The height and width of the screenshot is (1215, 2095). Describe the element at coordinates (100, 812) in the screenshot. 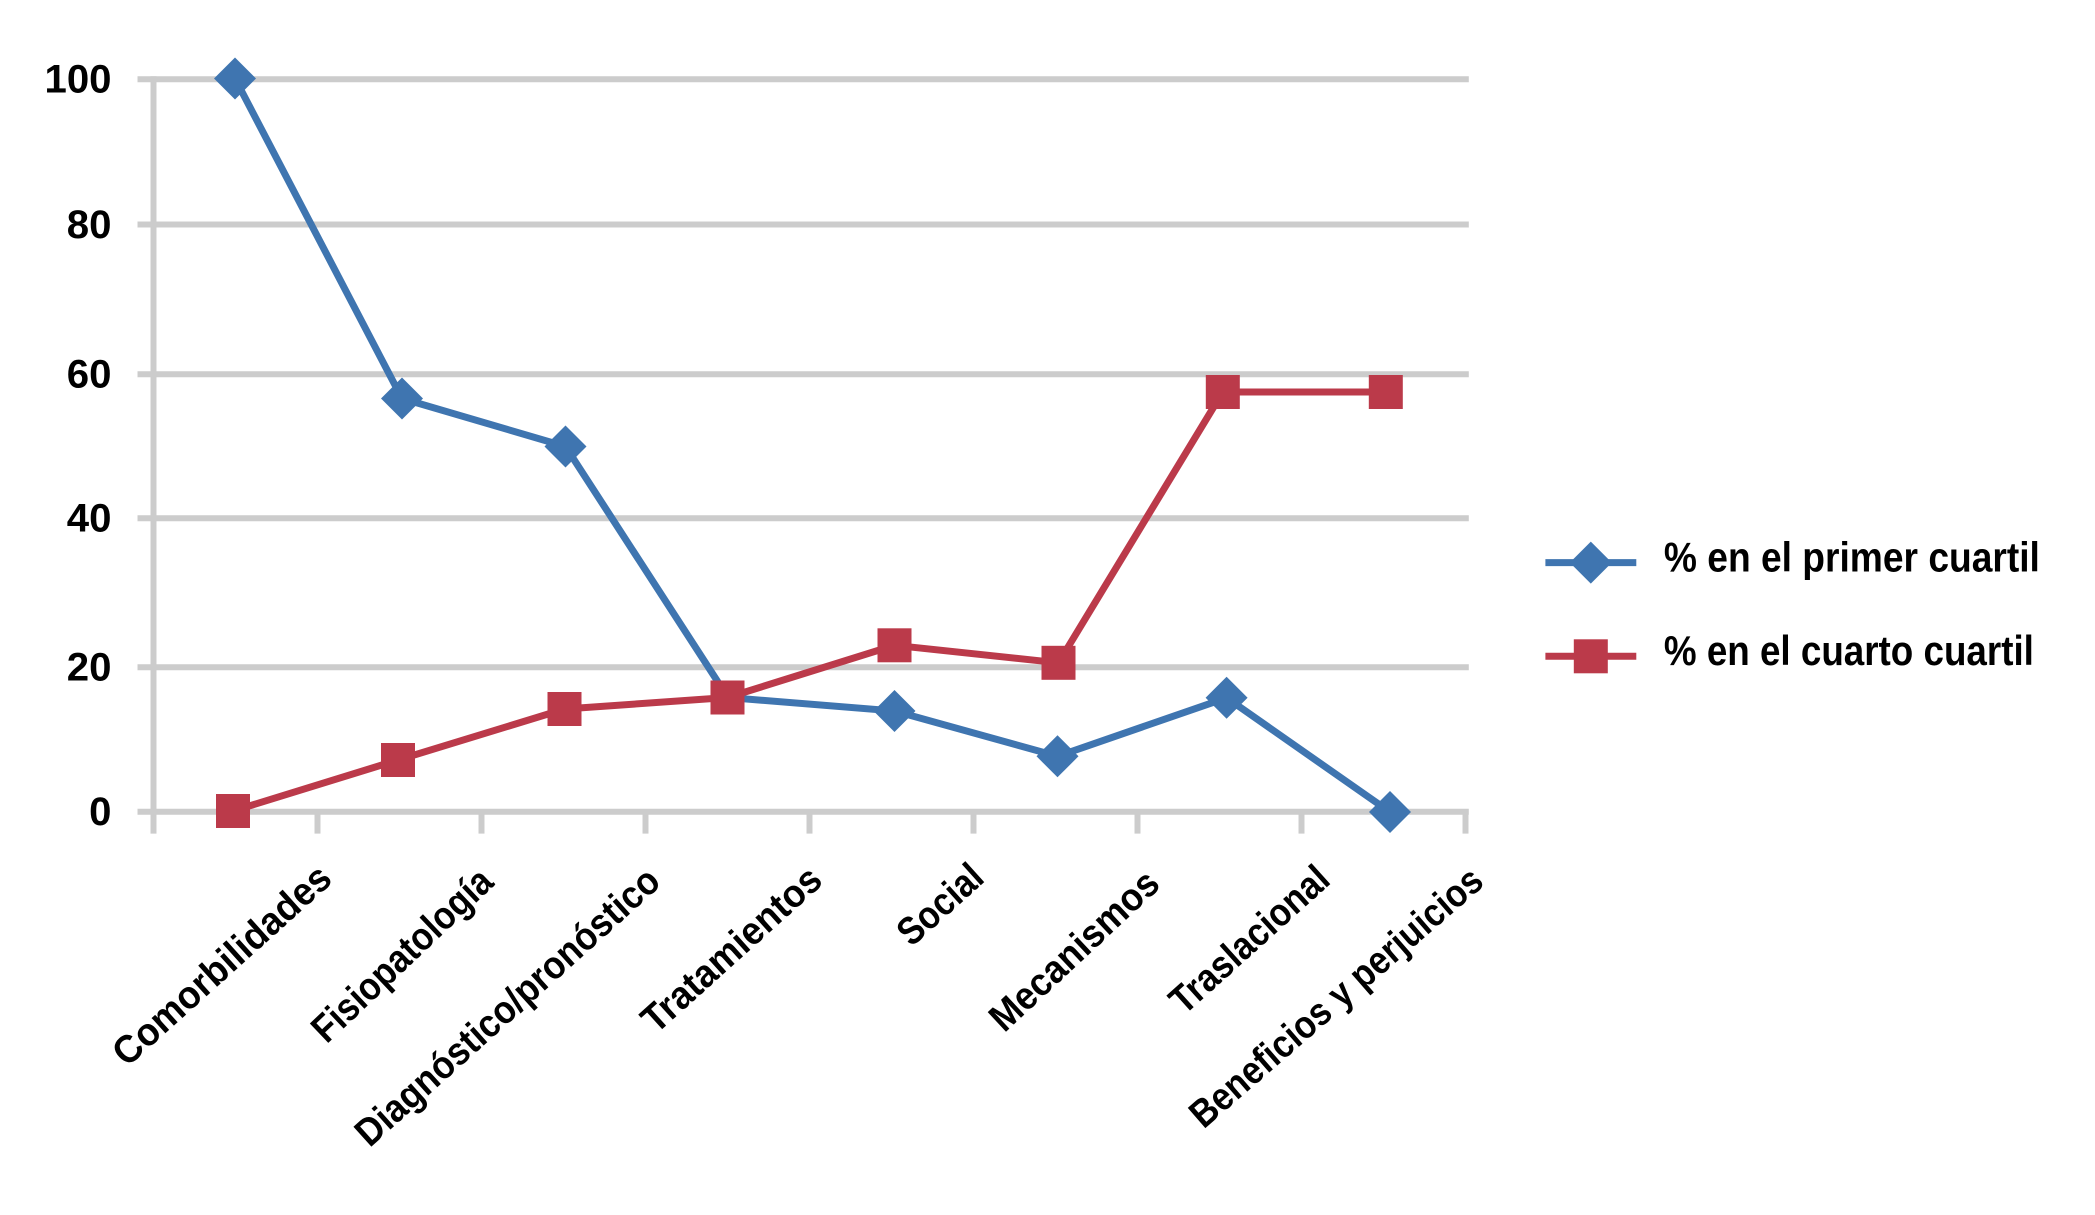

I see `svg-text: 0` at that location.